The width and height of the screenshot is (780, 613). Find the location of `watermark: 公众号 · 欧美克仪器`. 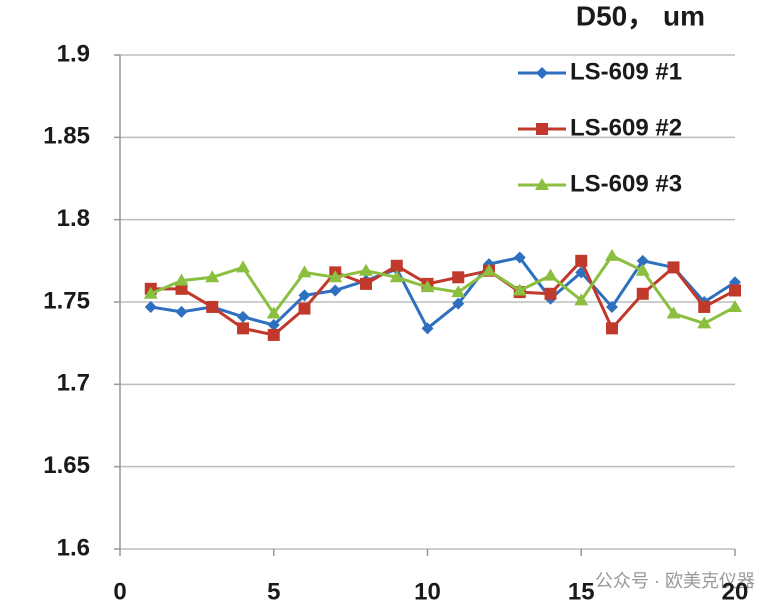

watermark: 公众号 · 欧美克仪器 is located at coordinates (675, 581).